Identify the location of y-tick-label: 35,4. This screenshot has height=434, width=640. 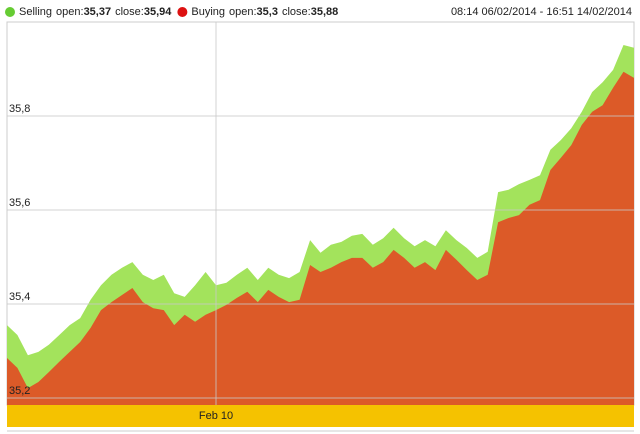
(19, 297).